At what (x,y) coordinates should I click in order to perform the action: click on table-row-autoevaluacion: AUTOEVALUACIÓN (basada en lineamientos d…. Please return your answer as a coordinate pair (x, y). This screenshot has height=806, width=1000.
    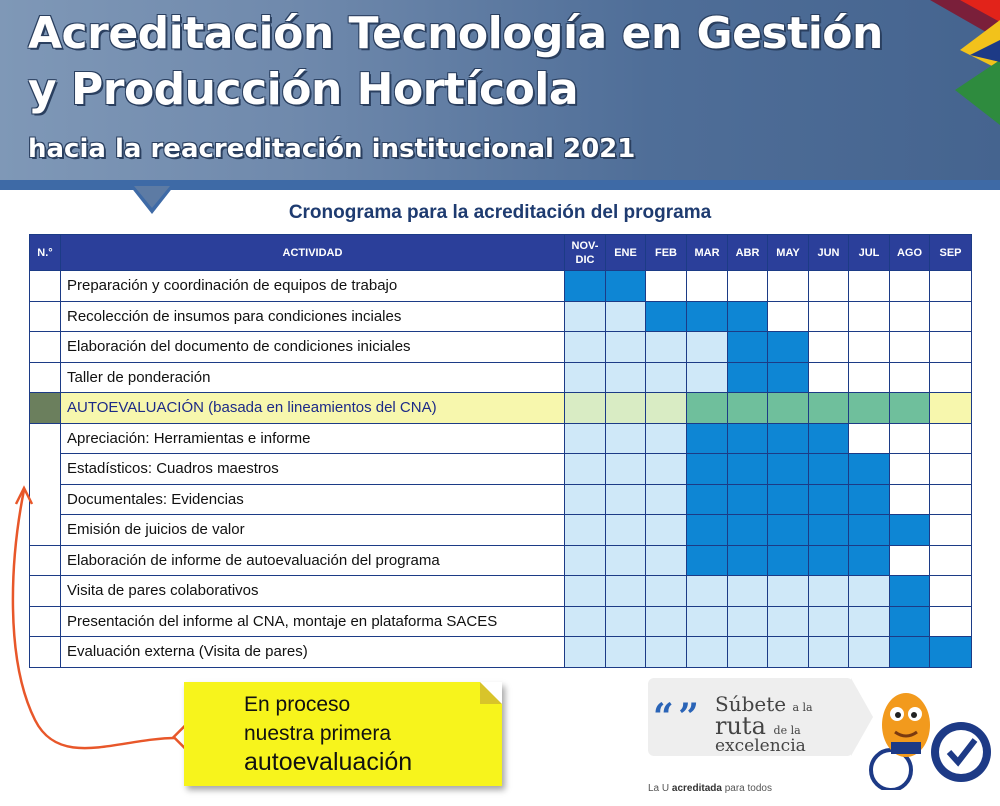
    Looking at the image, I should click on (500, 408).